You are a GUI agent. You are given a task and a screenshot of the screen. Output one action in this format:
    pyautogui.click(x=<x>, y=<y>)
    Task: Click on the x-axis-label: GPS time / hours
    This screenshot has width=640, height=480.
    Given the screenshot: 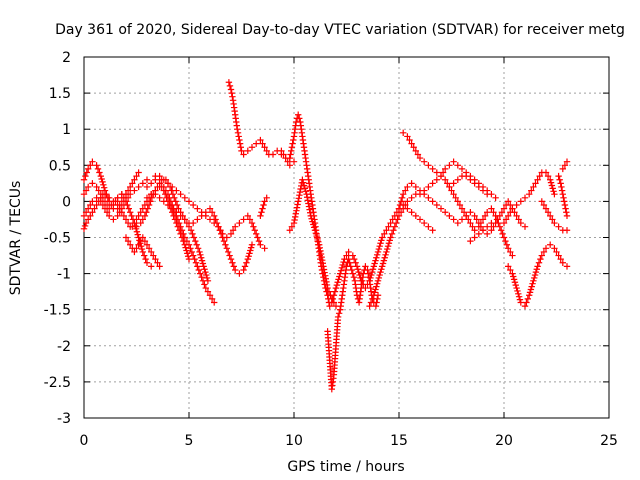 What is the action you would take?
    pyautogui.click(x=345, y=467)
    